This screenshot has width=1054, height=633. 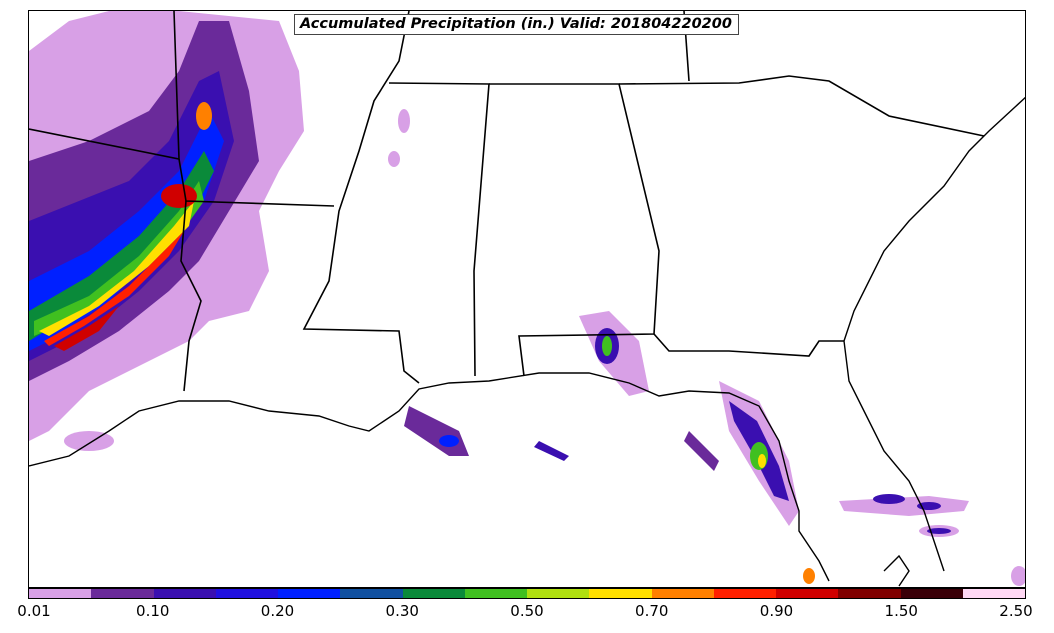 I want to click on colorbar, so click(x=527, y=593).